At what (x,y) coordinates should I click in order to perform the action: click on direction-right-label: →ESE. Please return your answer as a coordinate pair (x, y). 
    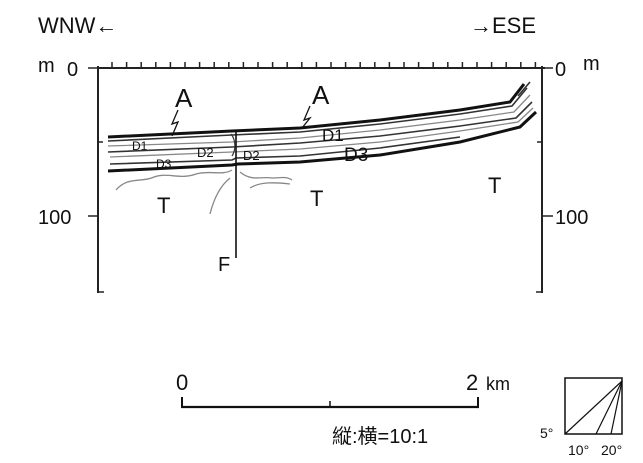
    Looking at the image, I should click on (503, 25).